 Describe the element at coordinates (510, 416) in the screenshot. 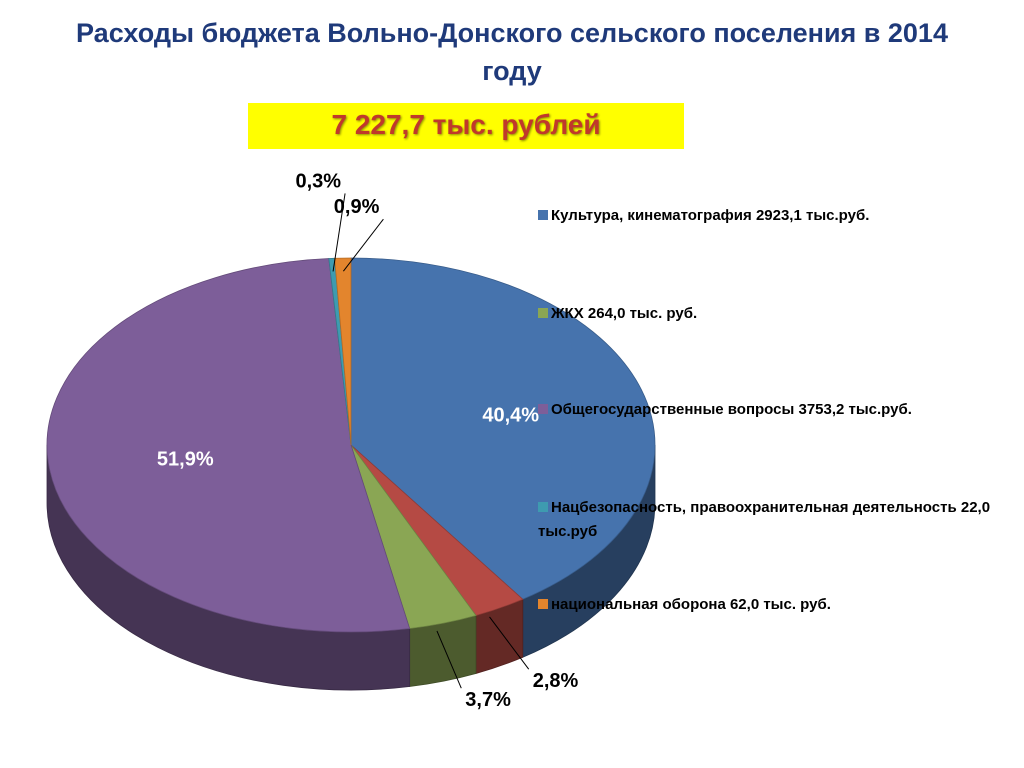

I see `slice-label-0: 40,4%` at that location.